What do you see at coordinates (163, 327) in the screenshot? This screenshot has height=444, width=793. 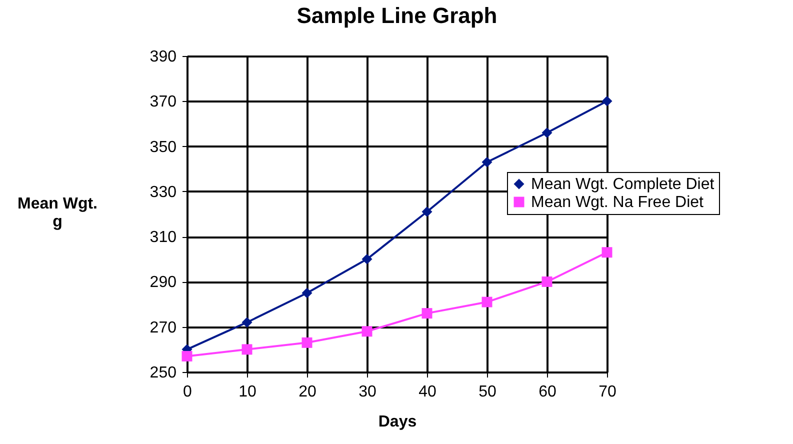 I see `y-tick-label: 270` at bounding box center [163, 327].